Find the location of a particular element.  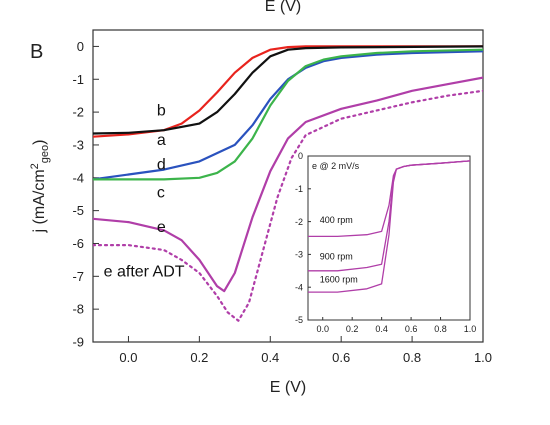

inset-x-tick-label: 1.0 is located at coordinates (470, 329).